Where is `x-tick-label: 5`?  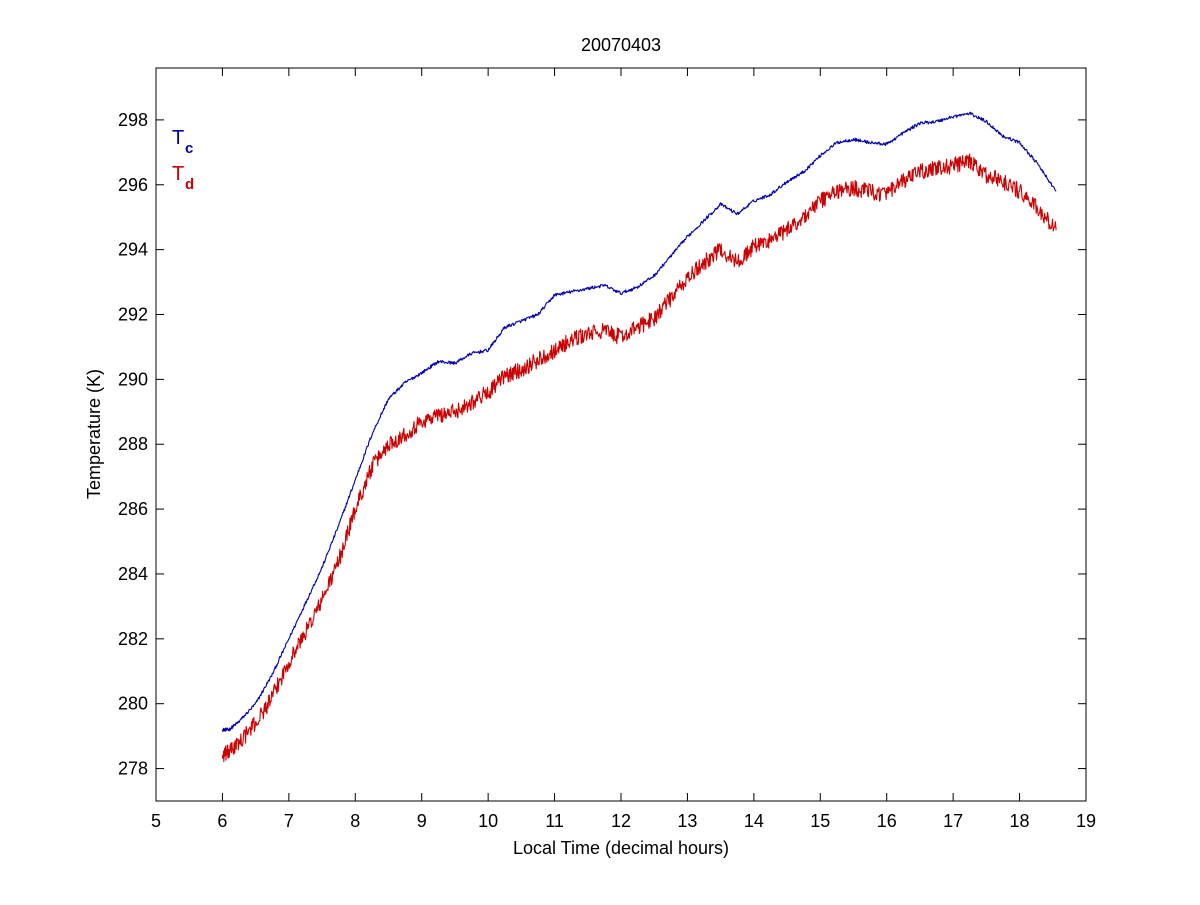 x-tick-label: 5 is located at coordinates (156, 821).